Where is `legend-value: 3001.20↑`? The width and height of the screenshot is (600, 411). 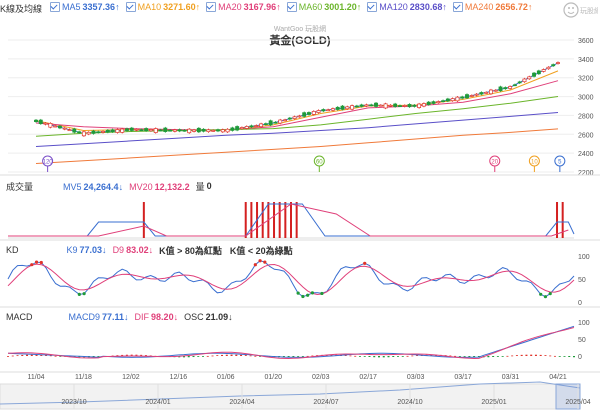 legend-value: 3001.20↑ is located at coordinates (343, 7).